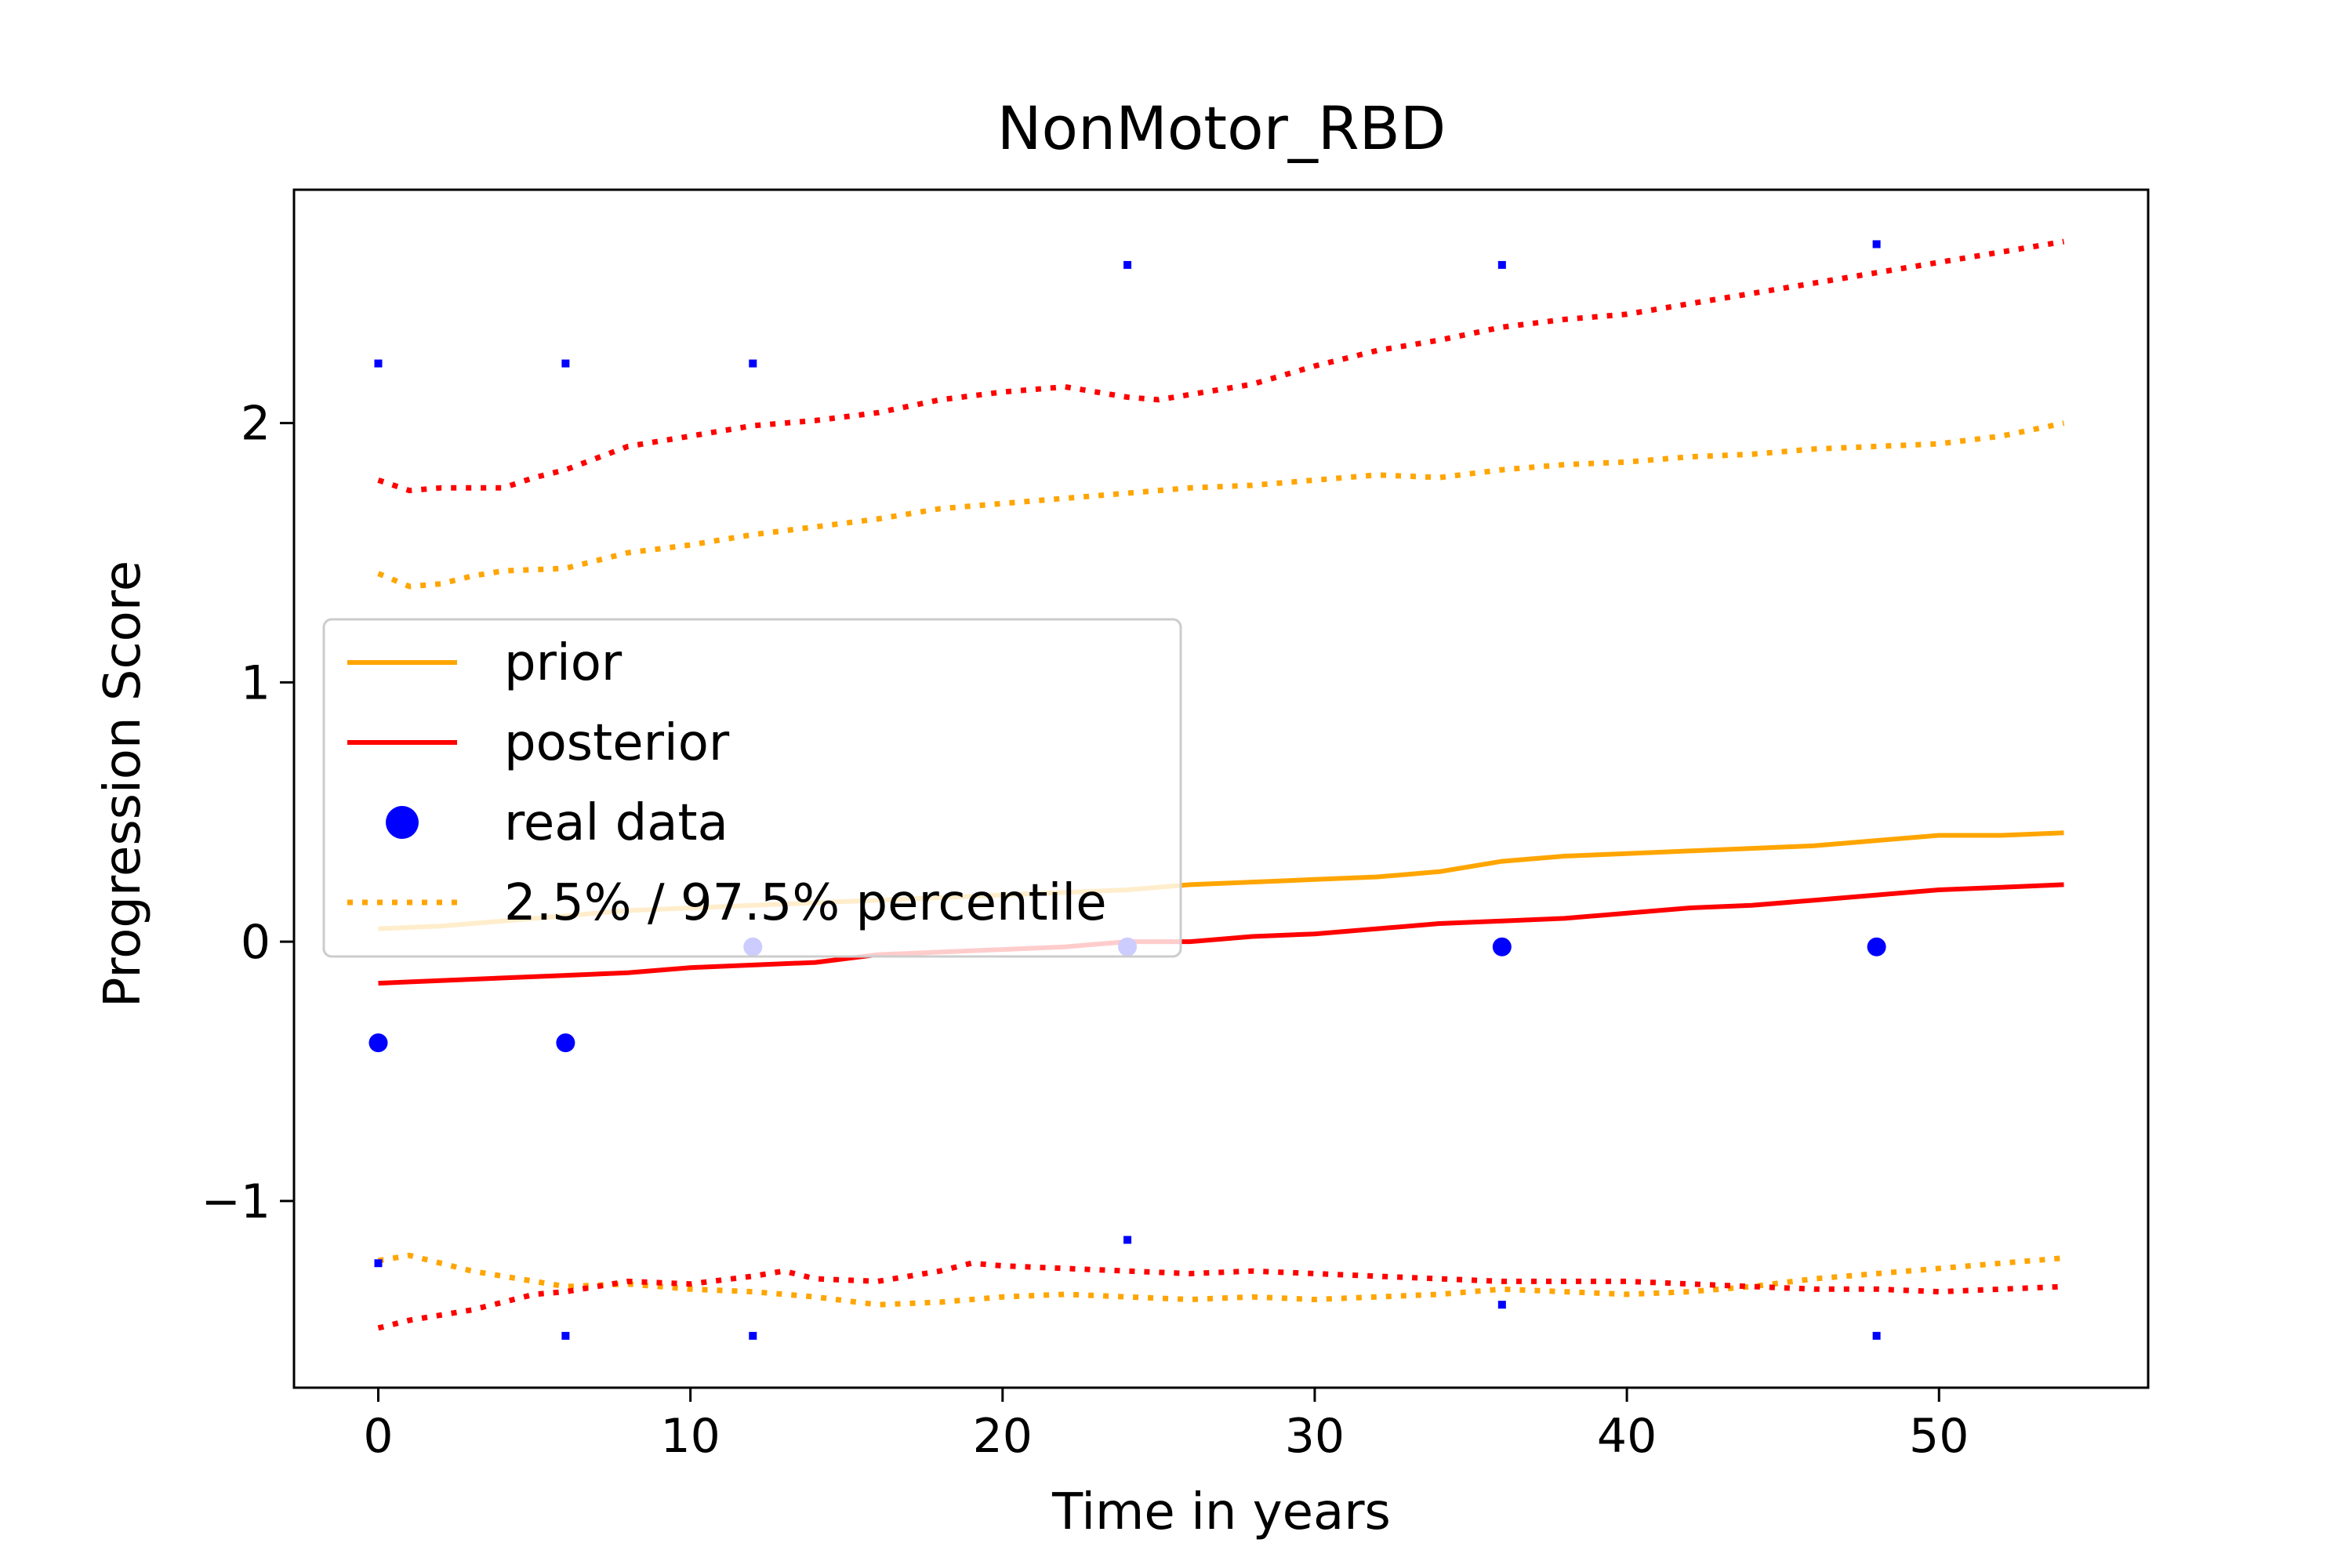 The image size is (2352, 1568). Describe the element at coordinates (563, 663) in the screenshot. I see `legend-label: prior` at that location.